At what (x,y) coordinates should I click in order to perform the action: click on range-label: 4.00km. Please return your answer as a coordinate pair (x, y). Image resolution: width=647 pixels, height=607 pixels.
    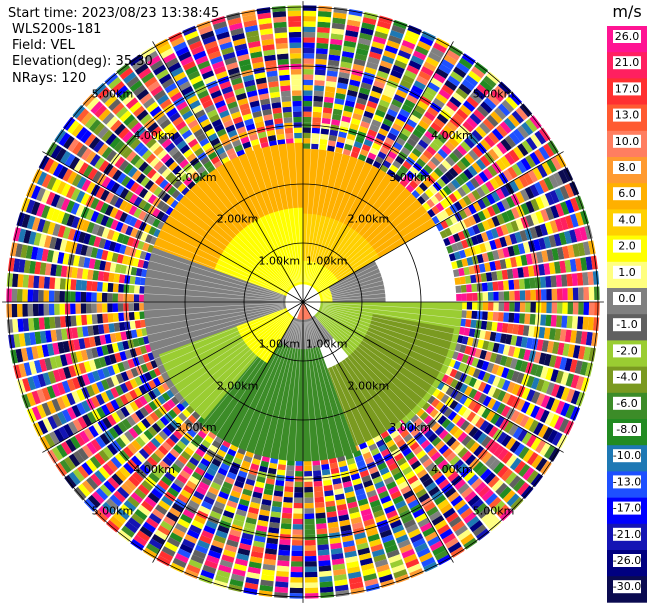
    Looking at the image, I should click on (154, 469).